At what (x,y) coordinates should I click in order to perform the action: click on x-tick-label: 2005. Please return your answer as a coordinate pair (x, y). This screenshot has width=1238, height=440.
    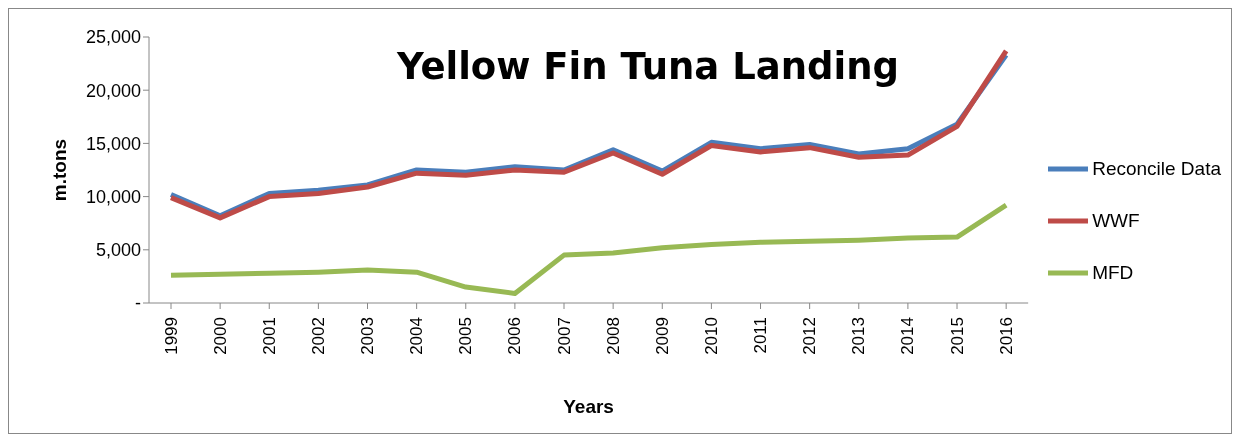
    Looking at the image, I should click on (466, 336).